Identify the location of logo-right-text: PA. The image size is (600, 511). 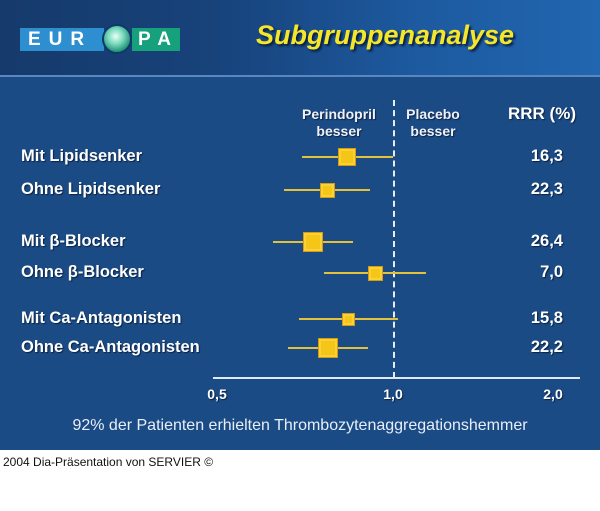
(158, 39).